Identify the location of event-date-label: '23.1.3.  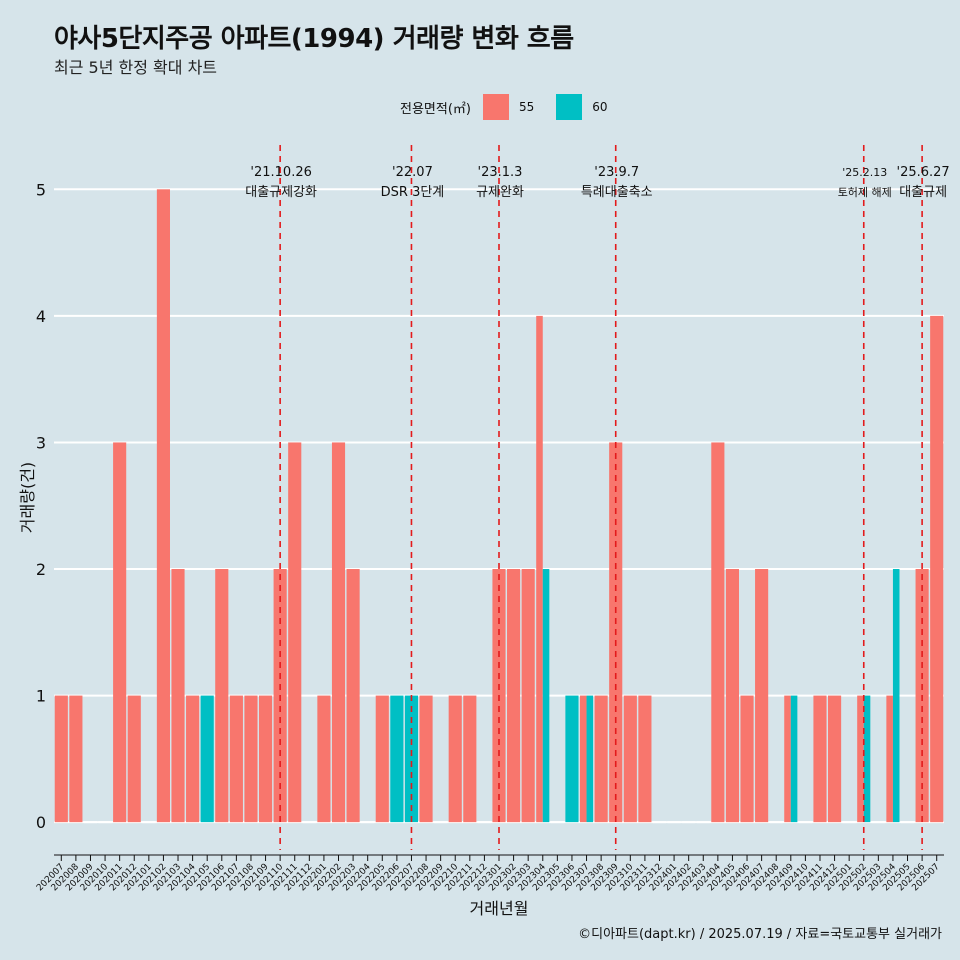
(500, 172).